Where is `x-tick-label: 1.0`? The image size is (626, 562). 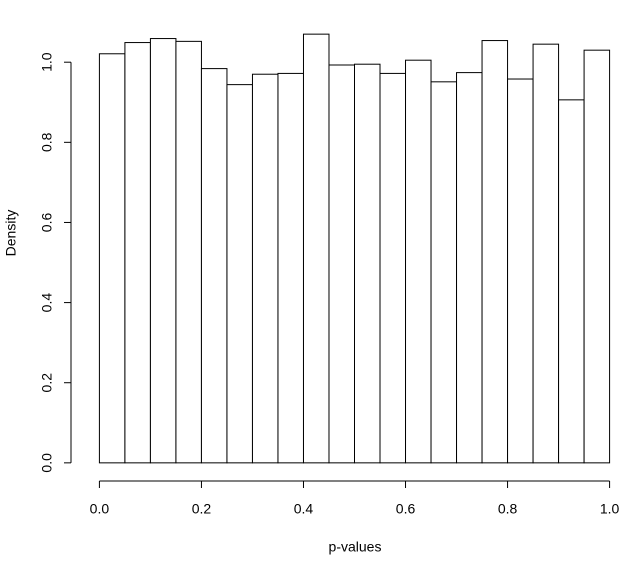 x-tick-label: 1.0 is located at coordinates (610, 509).